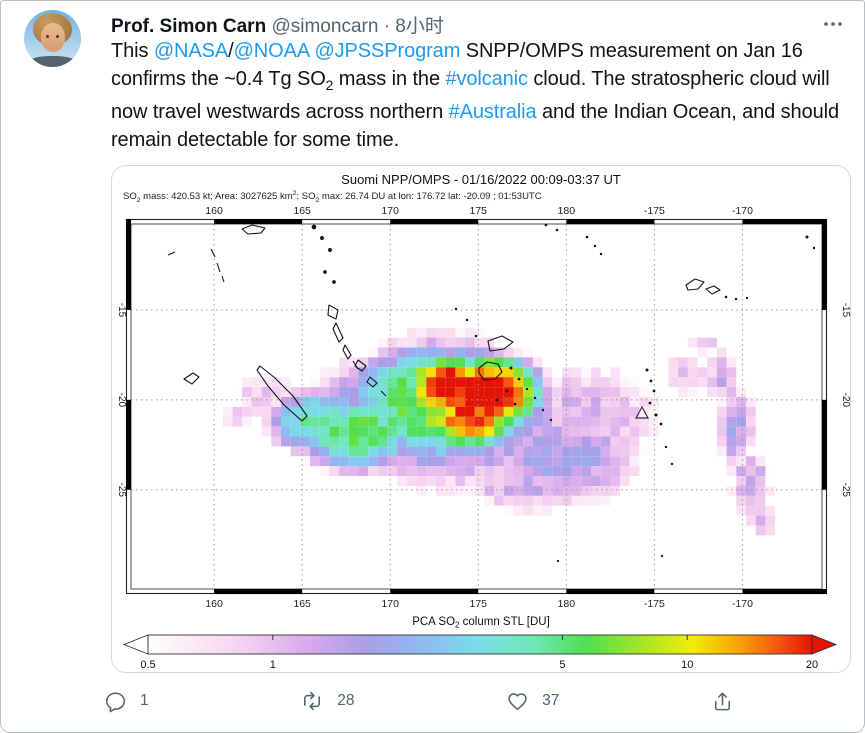 The width and height of the screenshot is (865, 733). What do you see at coordinates (312, 701) in the screenshot?
I see `retweet-icon` at bounding box center [312, 701].